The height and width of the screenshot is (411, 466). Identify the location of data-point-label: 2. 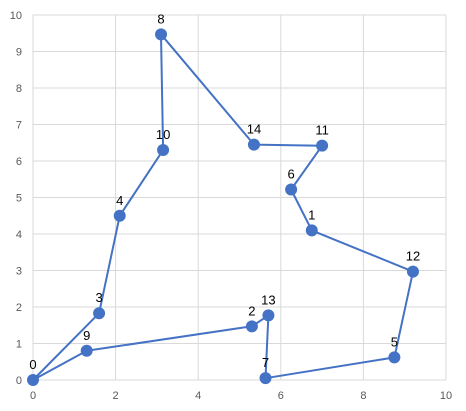
(251, 310).